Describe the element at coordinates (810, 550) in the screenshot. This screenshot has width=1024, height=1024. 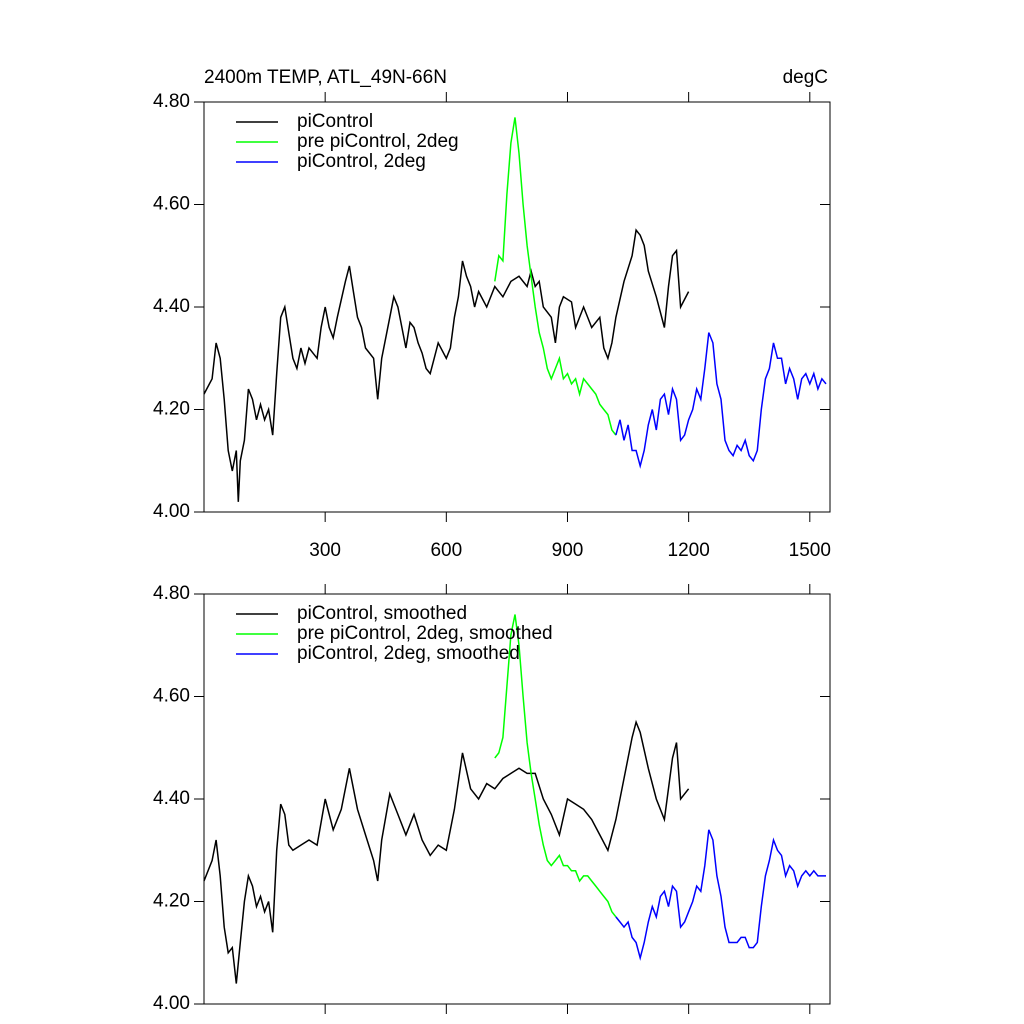
I see `x-tick-label: 1500` at that location.